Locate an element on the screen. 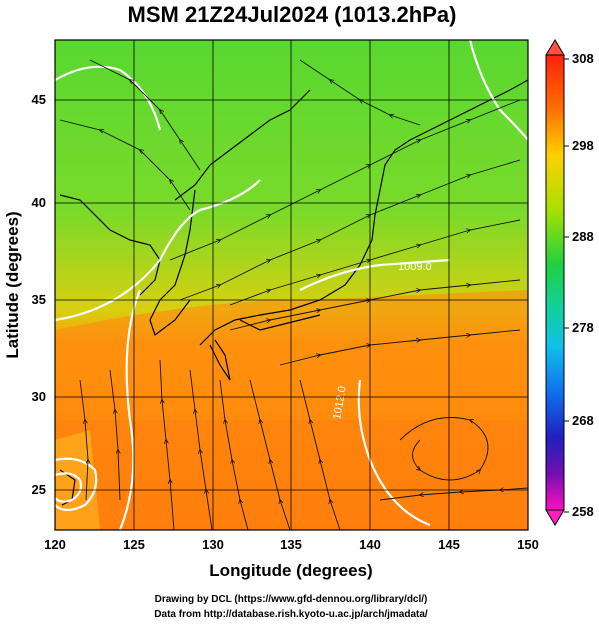 The width and height of the screenshot is (599, 625). coast-china-north is located at coordinates (110, 245).